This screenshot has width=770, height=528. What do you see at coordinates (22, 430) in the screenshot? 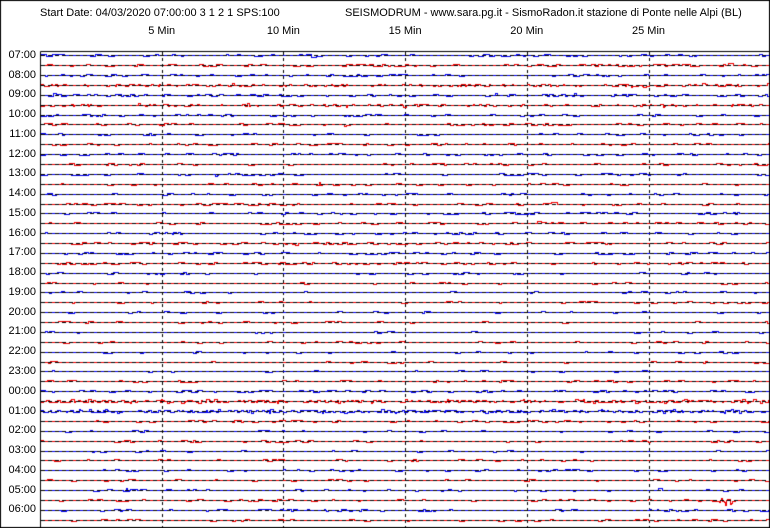
I see `hour-tick-label: 02:00` at bounding box center [22, 430].